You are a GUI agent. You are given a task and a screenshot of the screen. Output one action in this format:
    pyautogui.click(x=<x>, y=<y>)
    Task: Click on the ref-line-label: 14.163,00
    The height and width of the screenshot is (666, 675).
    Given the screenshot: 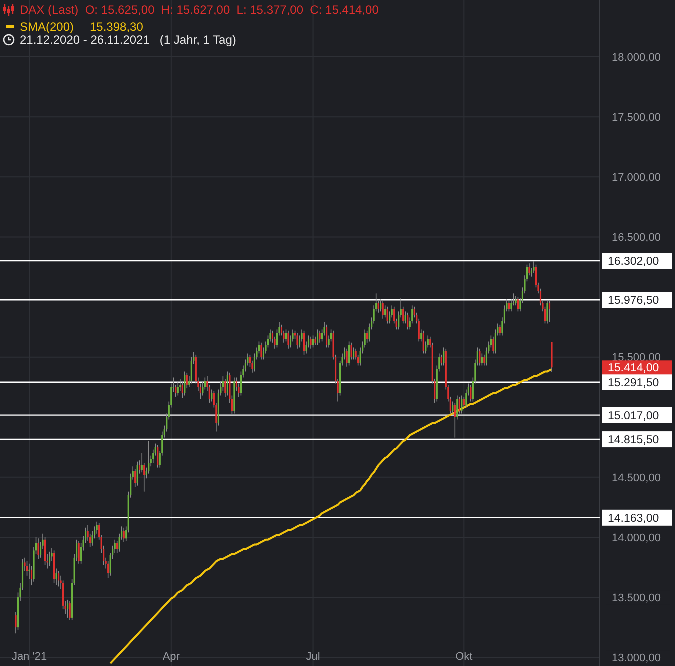 What is the action you would take?
    pyautogui.click(x=634, y=518)
    